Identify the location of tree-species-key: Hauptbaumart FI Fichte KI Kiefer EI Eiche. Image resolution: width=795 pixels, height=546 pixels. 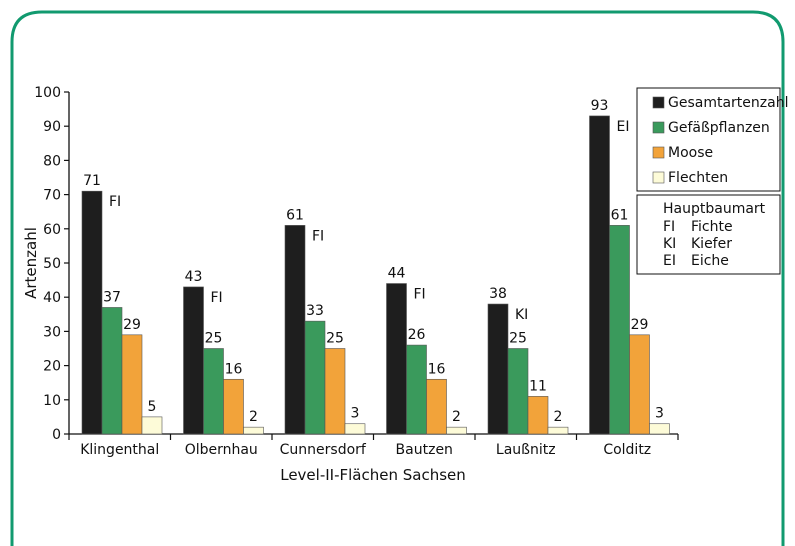
(708, 234).